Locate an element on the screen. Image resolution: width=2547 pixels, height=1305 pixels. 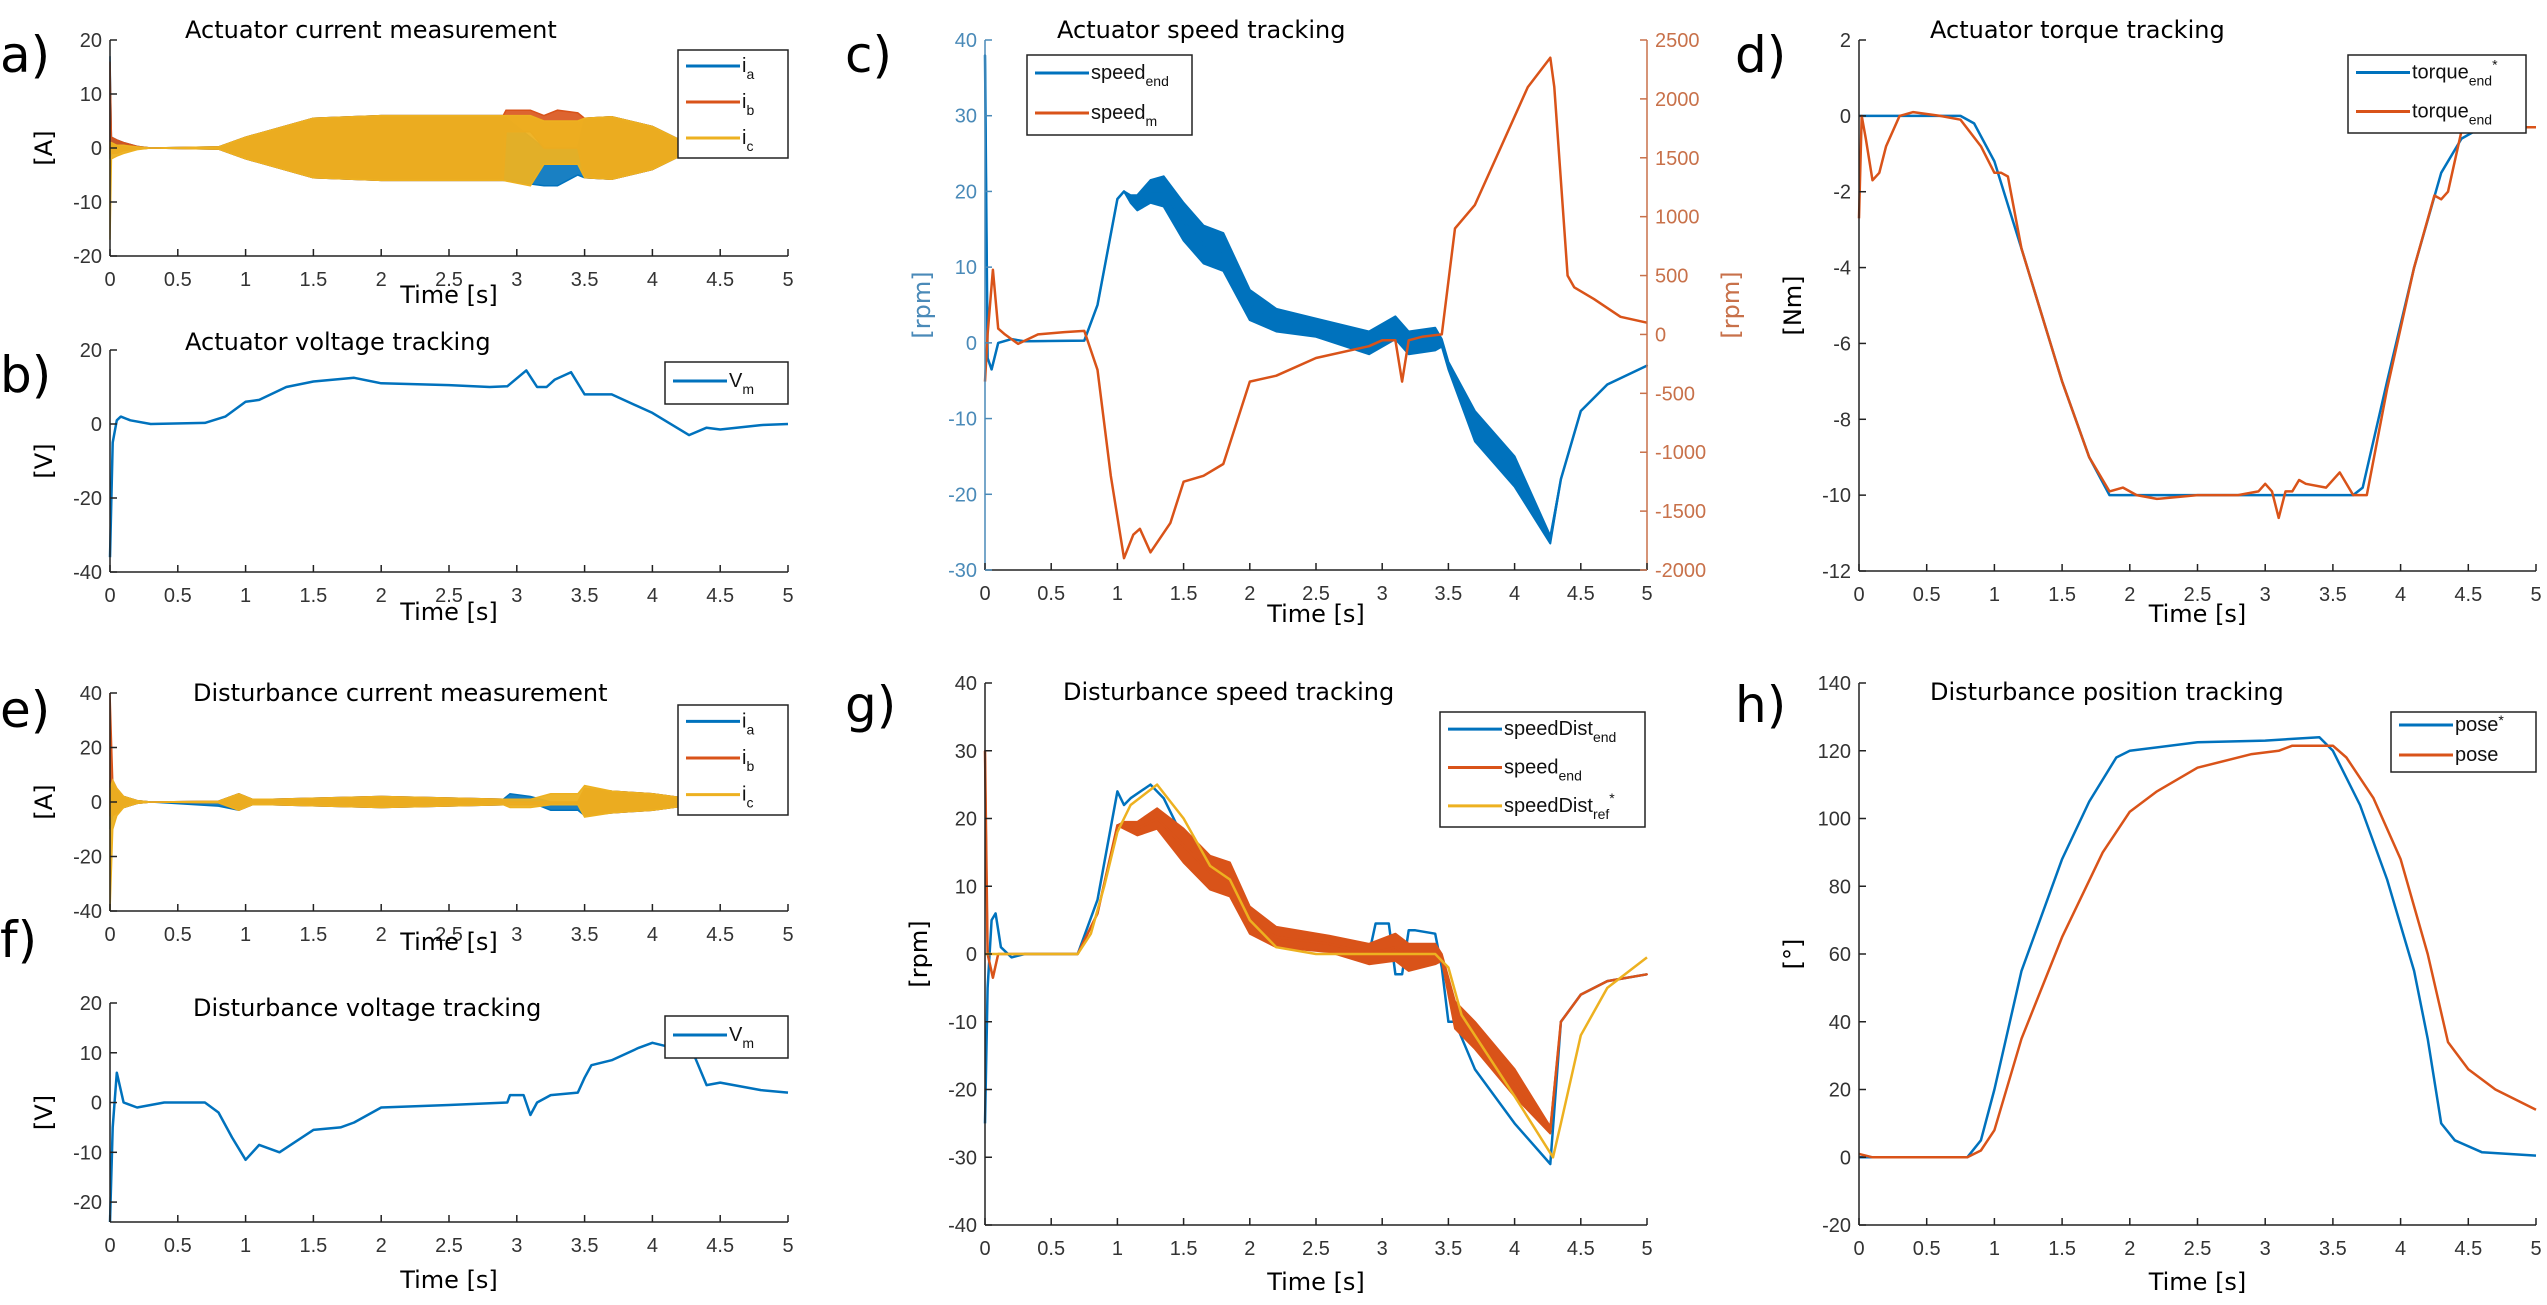
legend-entry-name: pose is located at coordinates (2476, 755).